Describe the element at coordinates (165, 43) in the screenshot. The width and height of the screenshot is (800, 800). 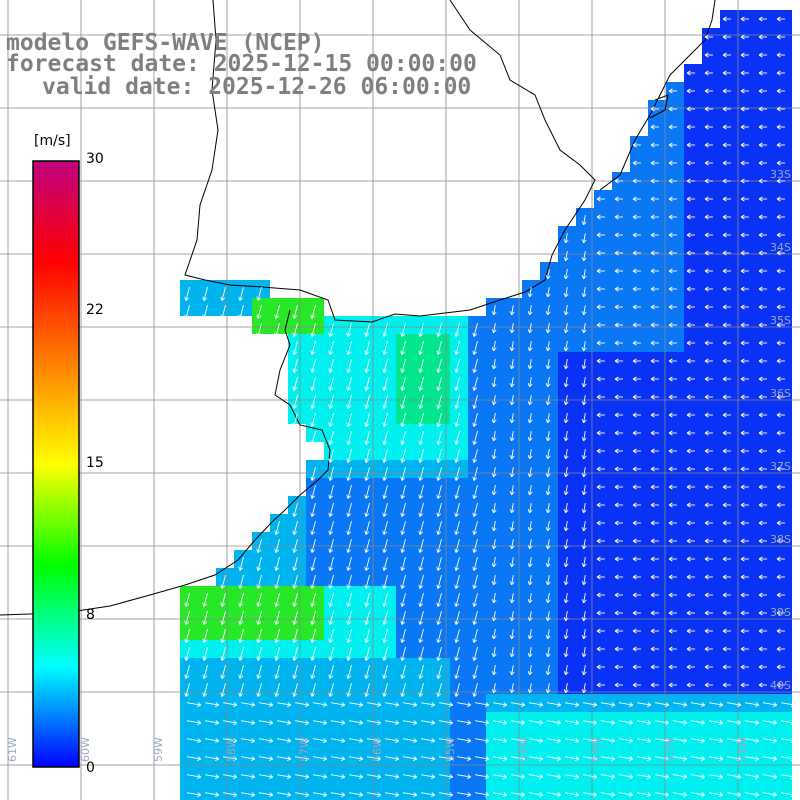
I see `model-title: modelo GEFS-WAVE (NCEP)` at that location.